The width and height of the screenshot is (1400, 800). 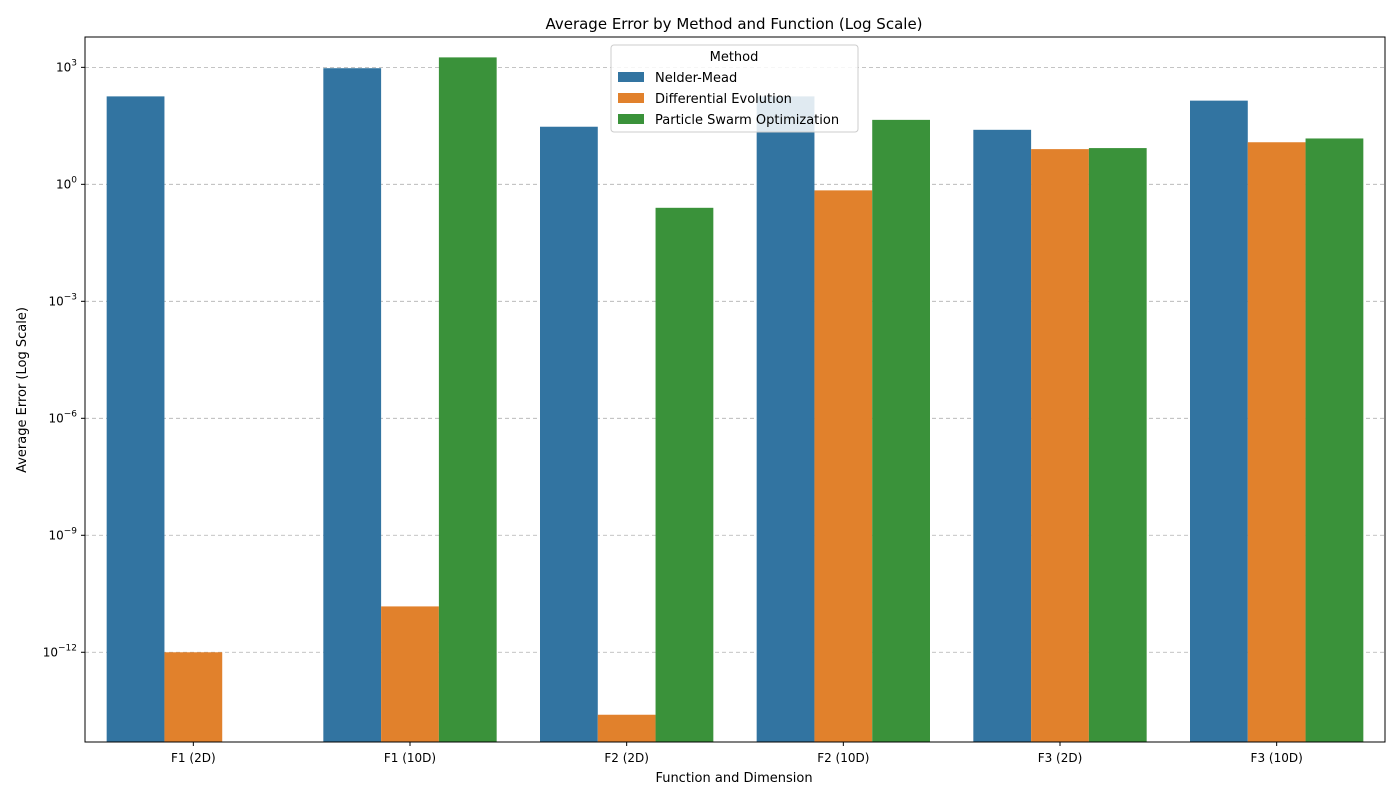 I want to click on legend-box, so click(x=734, y=88).